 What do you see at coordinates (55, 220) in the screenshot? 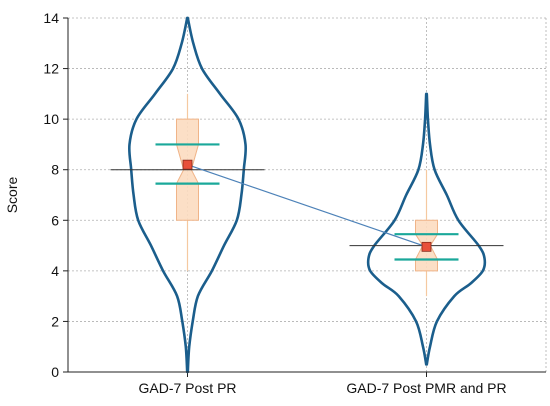
I see `y-tick-label: 6` at bounding box center [55, 220].